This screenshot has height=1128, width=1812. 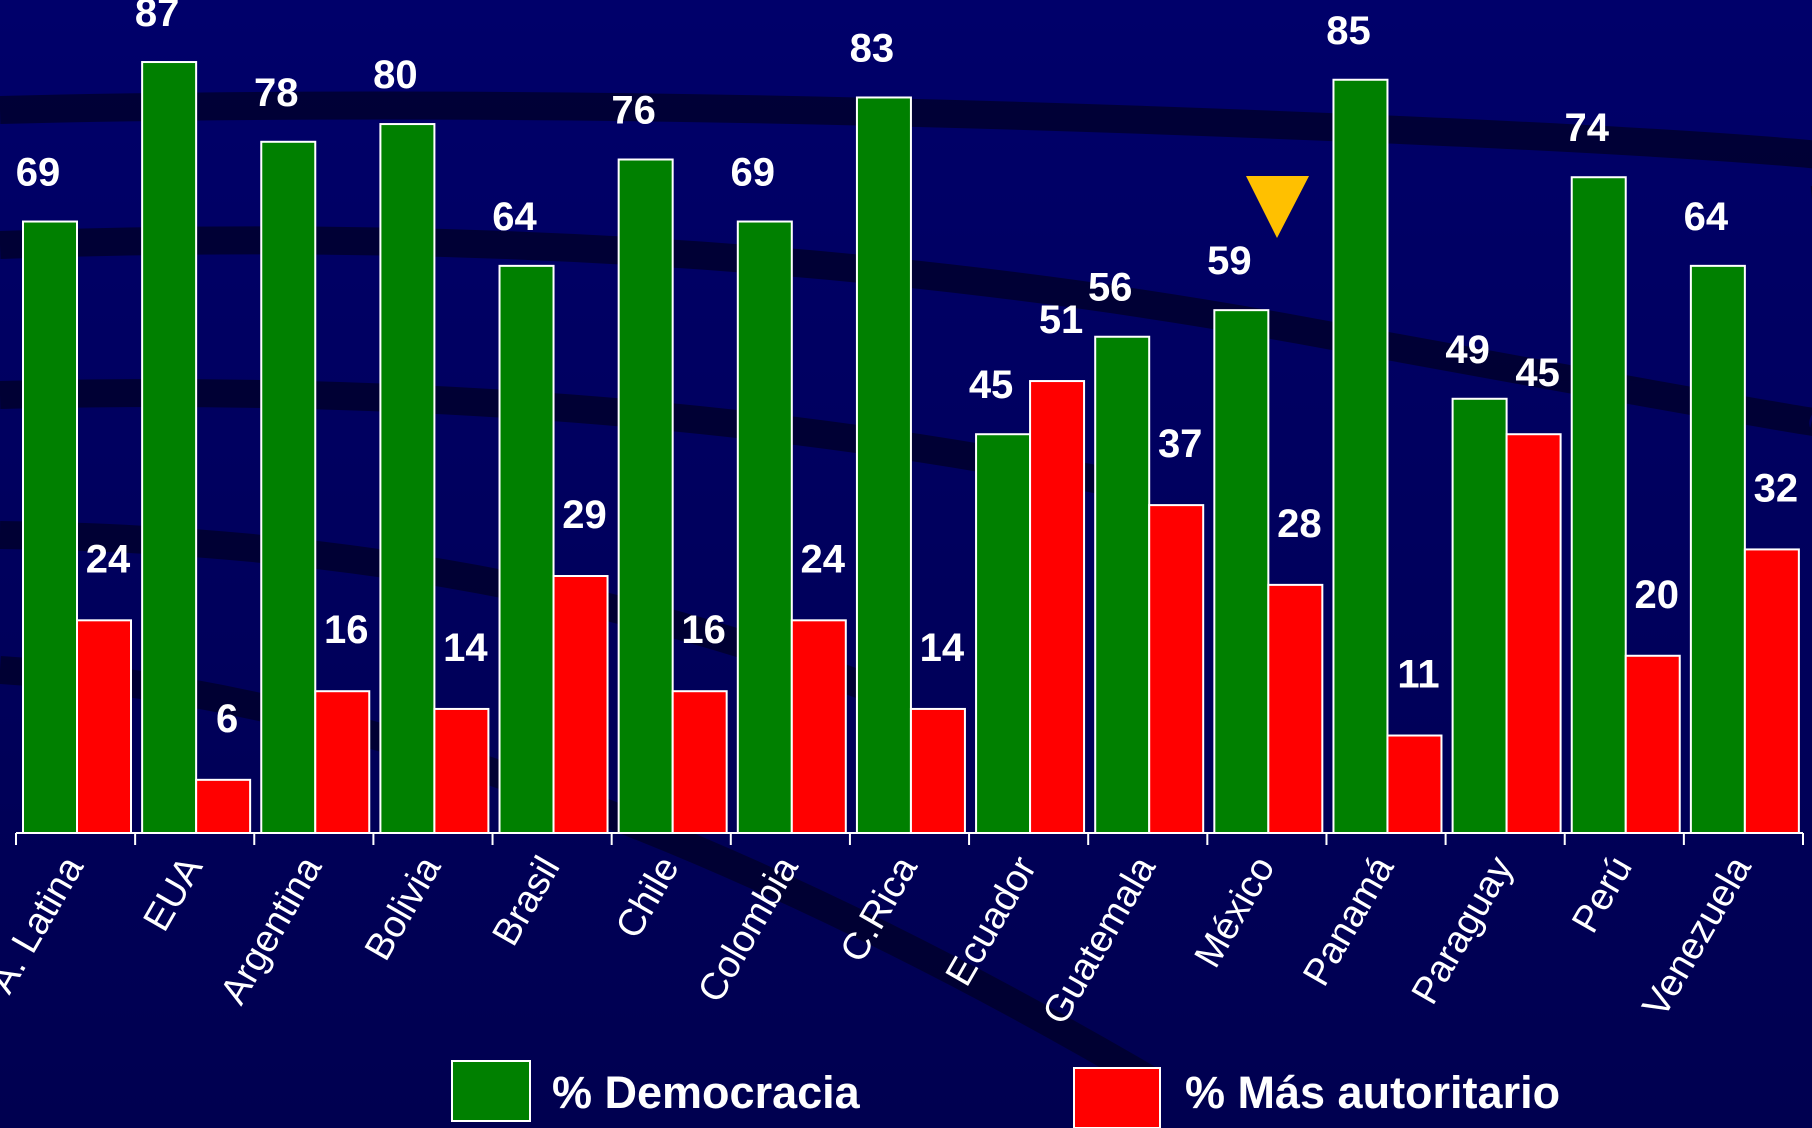 I want to click on data-label: 51, so click(x=1061, y=320).